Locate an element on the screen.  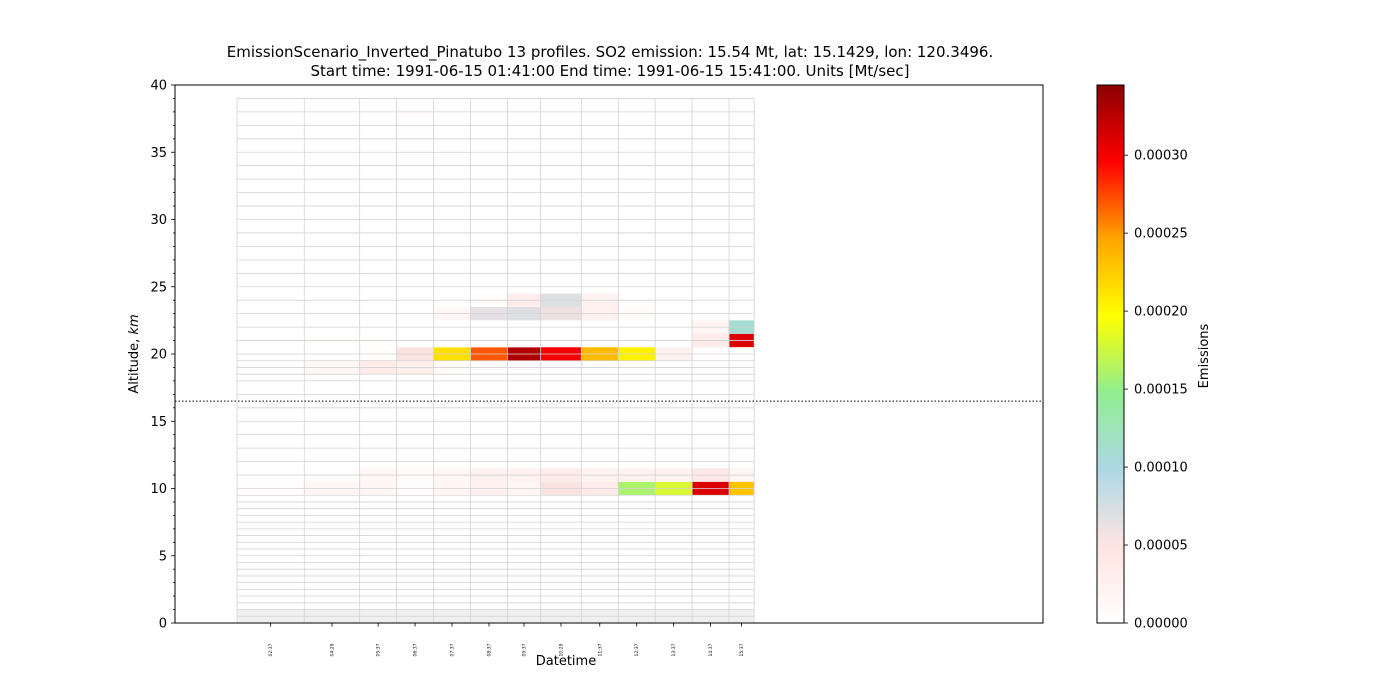
colorbar-tick-label: 0.00015 is located at coordinates (1161, 390).